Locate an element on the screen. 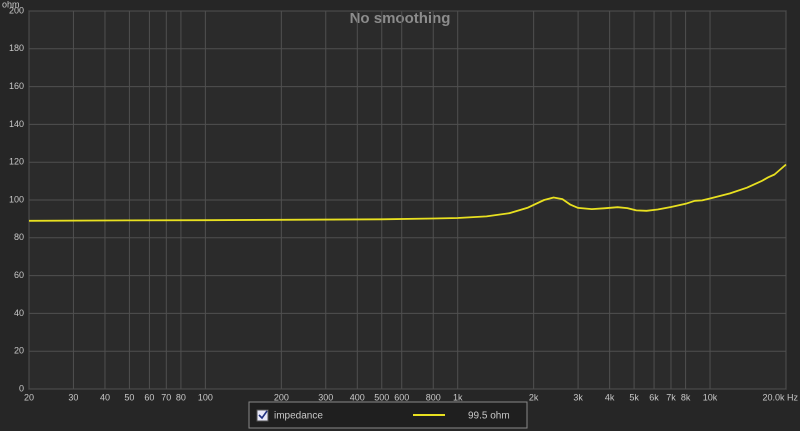 This screenshot has height=431, width=800. x-tick-label: 8k is located at coordinates (686, 397).